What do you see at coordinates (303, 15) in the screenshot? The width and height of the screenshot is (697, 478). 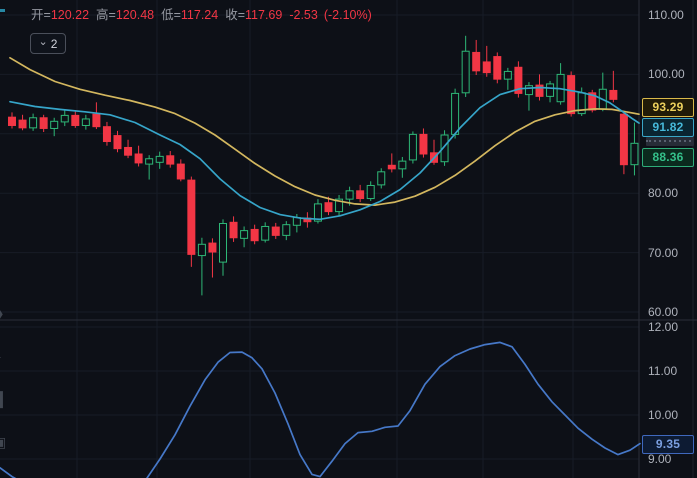 I see `change-value: -2.53` at bounding box center [303, 15].